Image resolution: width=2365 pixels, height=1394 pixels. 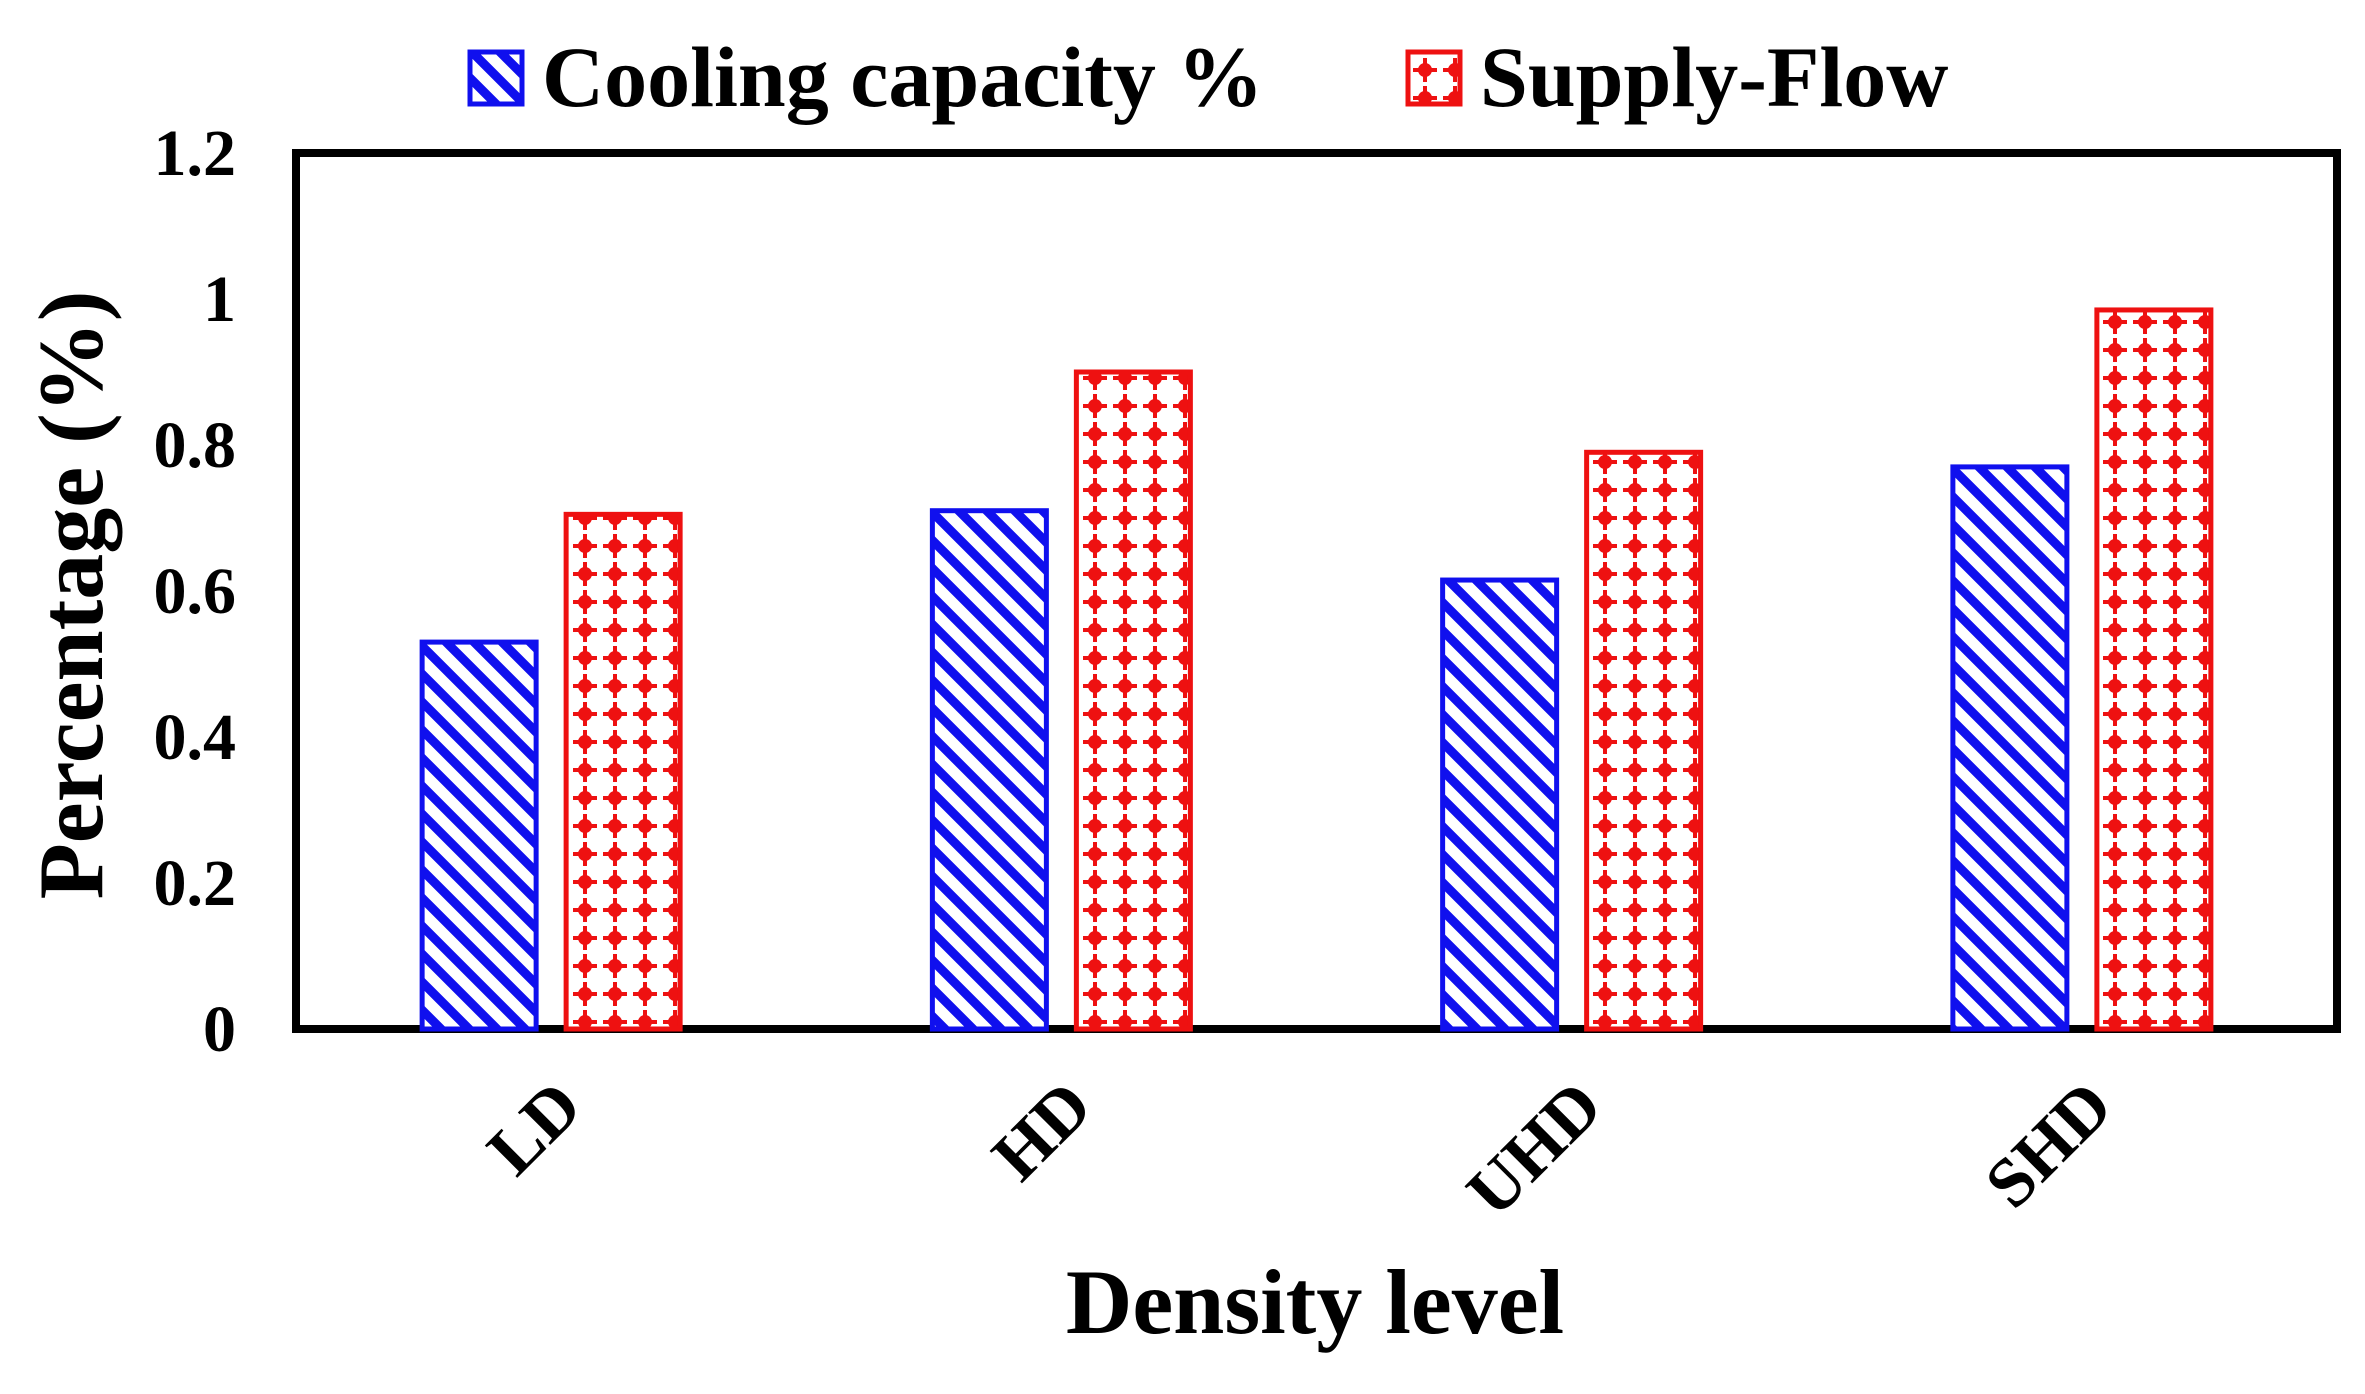 What do you see at coordinates (989, 770) in the screenshot?
I see `bar-cooling-capacity-hd` at bounding box center [989, 770].